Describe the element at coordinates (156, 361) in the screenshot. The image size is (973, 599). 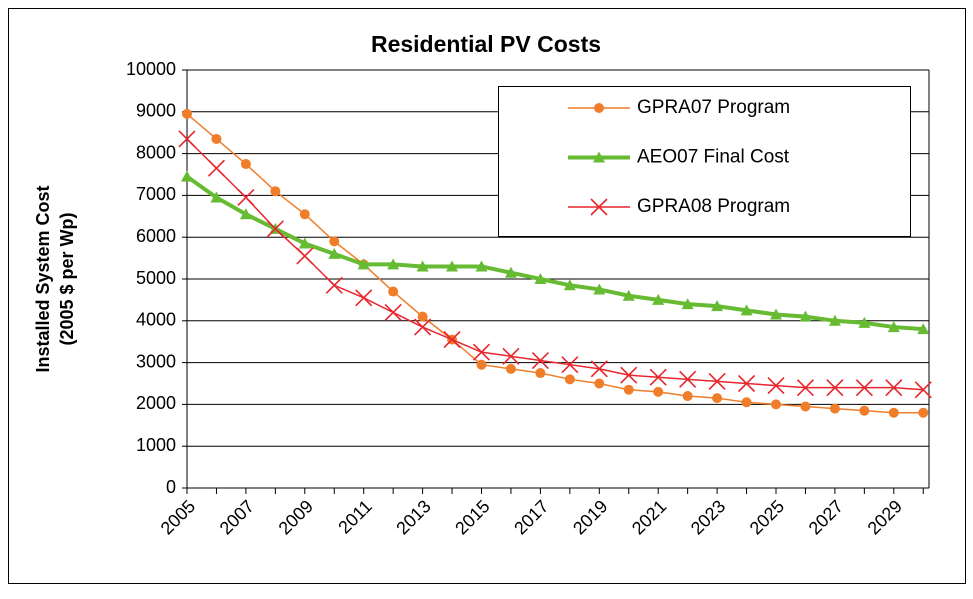
I see `y-tick-label: 3000` at that location.